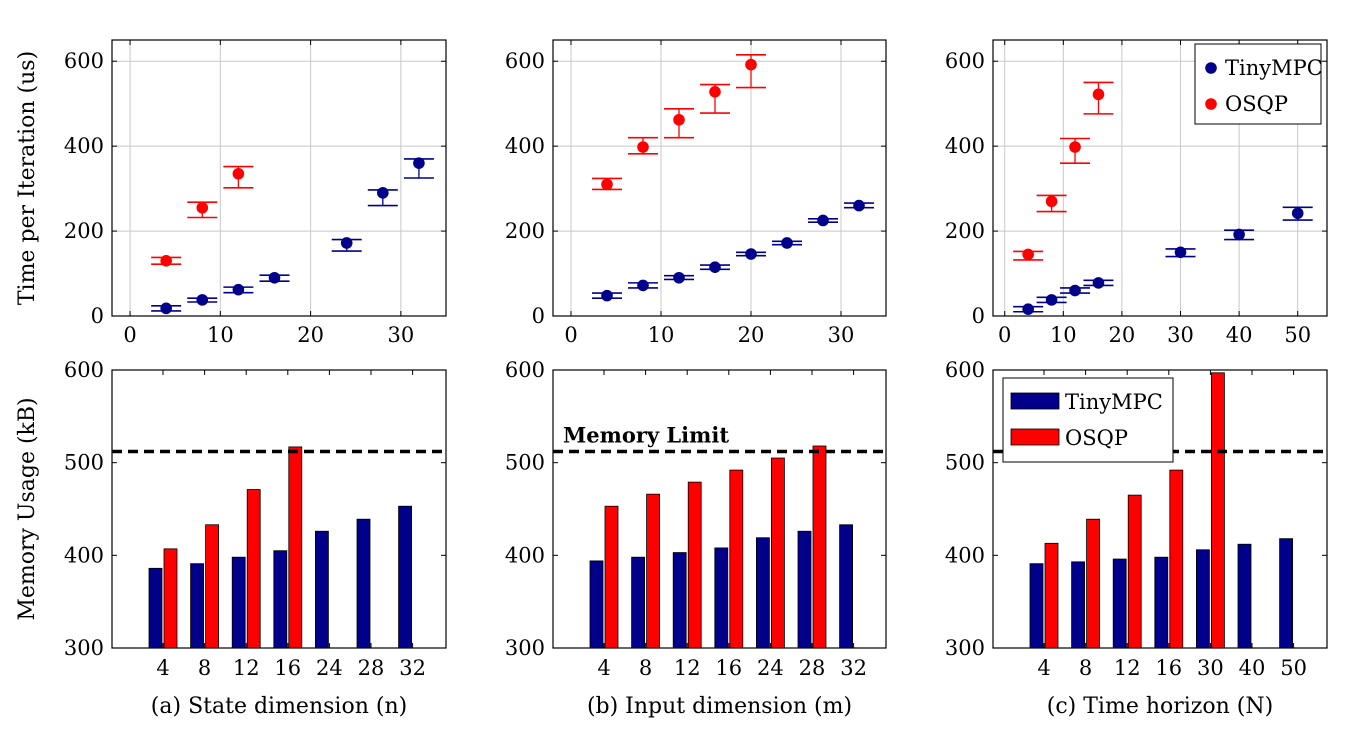 The image size is (1354, 744). I want to click on panel-caption: (b) Input dimension (m), so click(719, 706).